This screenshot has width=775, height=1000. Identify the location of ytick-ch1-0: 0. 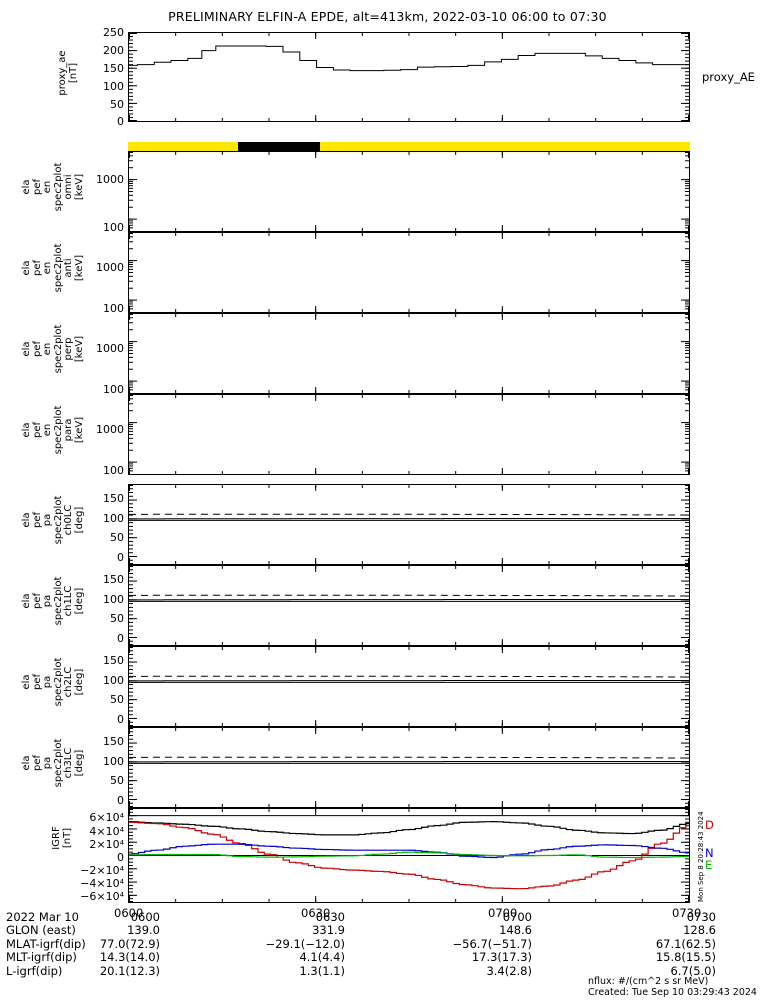
(120, 638).